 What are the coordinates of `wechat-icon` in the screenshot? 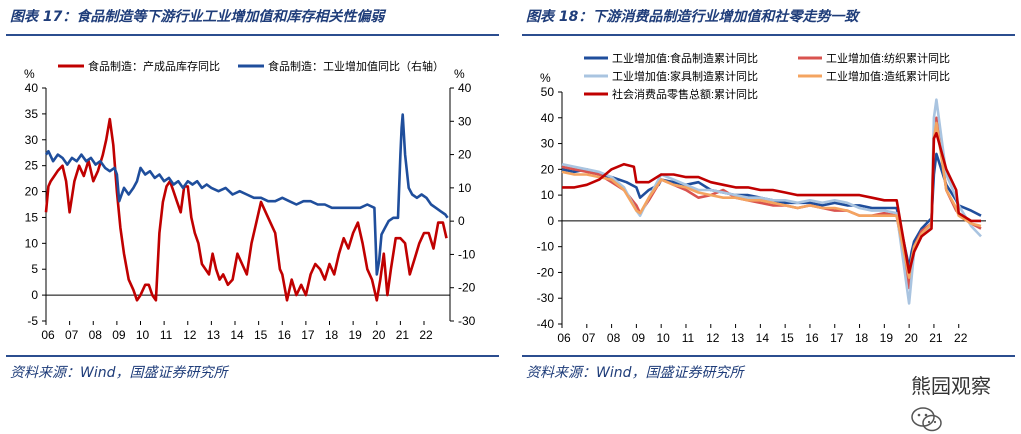 It's located at (926, 419).